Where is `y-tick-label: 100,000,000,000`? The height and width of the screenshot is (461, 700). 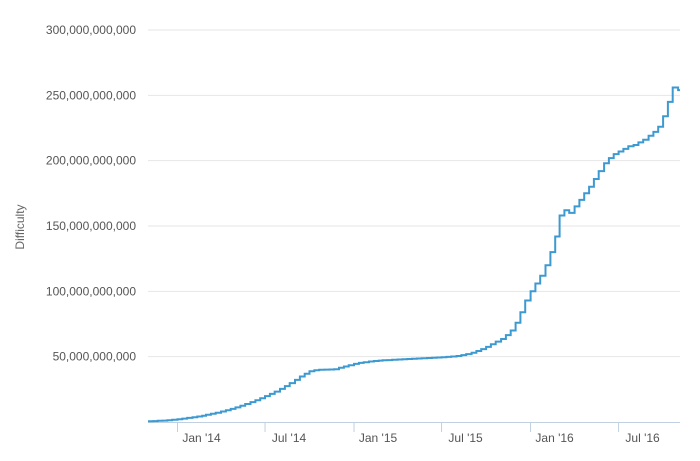
y-tick-label: 100,000,000,000 is located at coordinates (91, 291).